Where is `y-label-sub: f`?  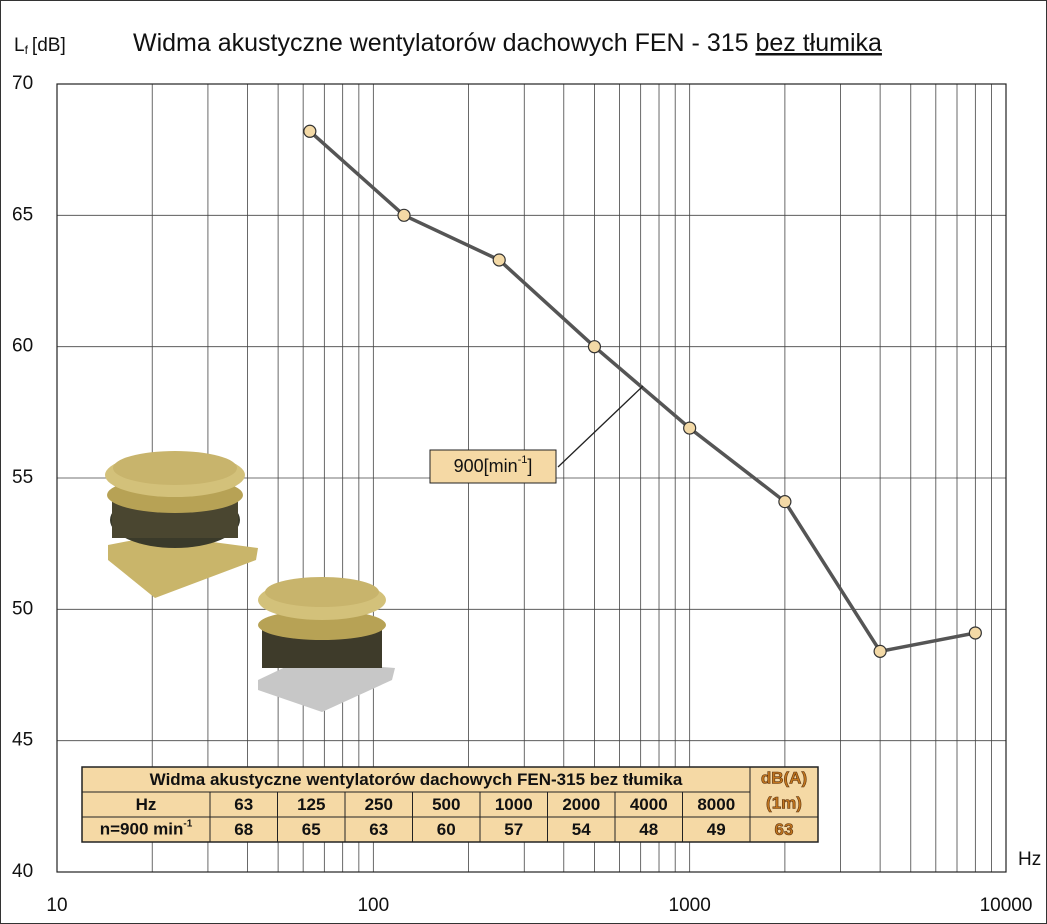 y-label-sub: f is located at coordinates (27, 50).